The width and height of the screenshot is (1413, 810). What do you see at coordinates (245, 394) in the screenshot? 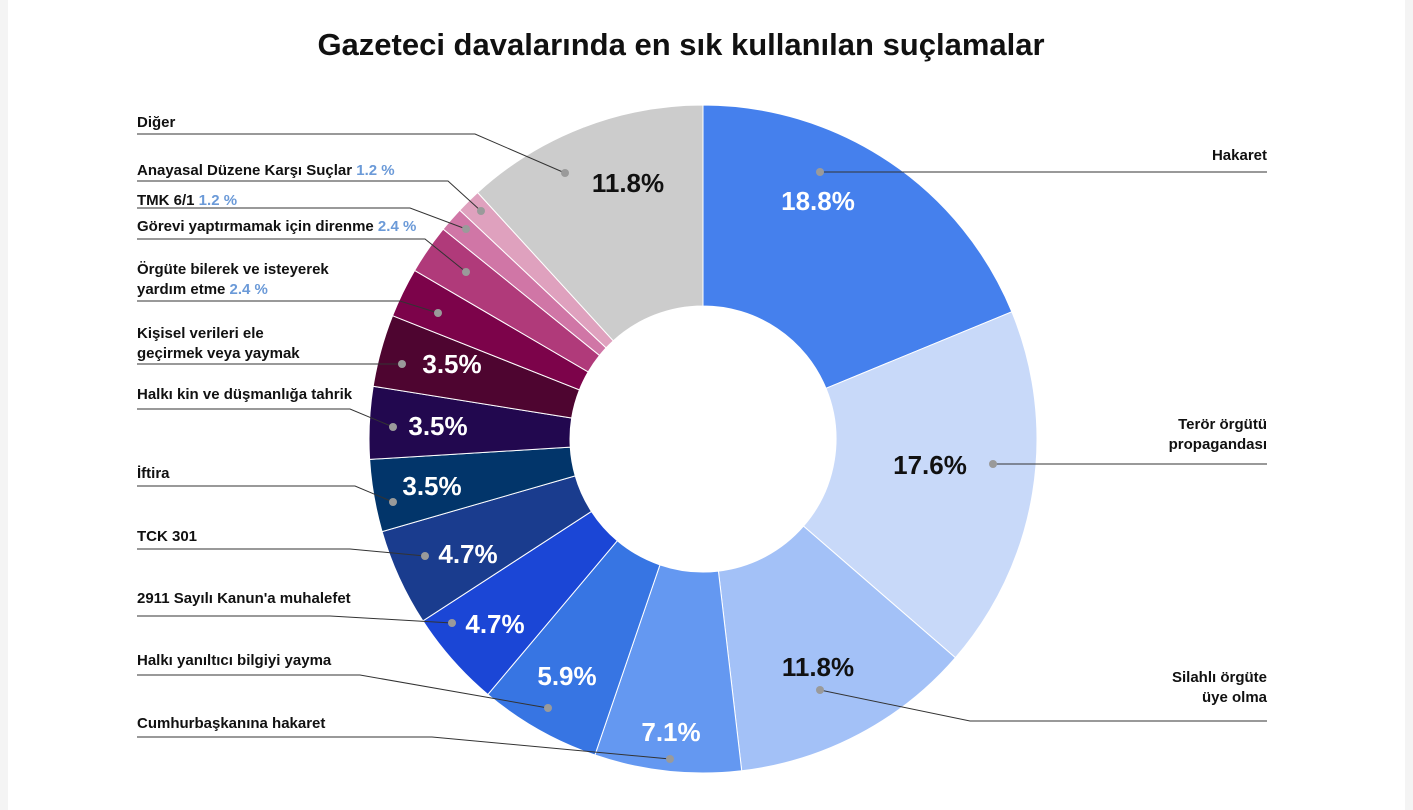
I see `category-label: Halkı kin ve düşmanlığa tahrik` at bounding box center [245, 394].